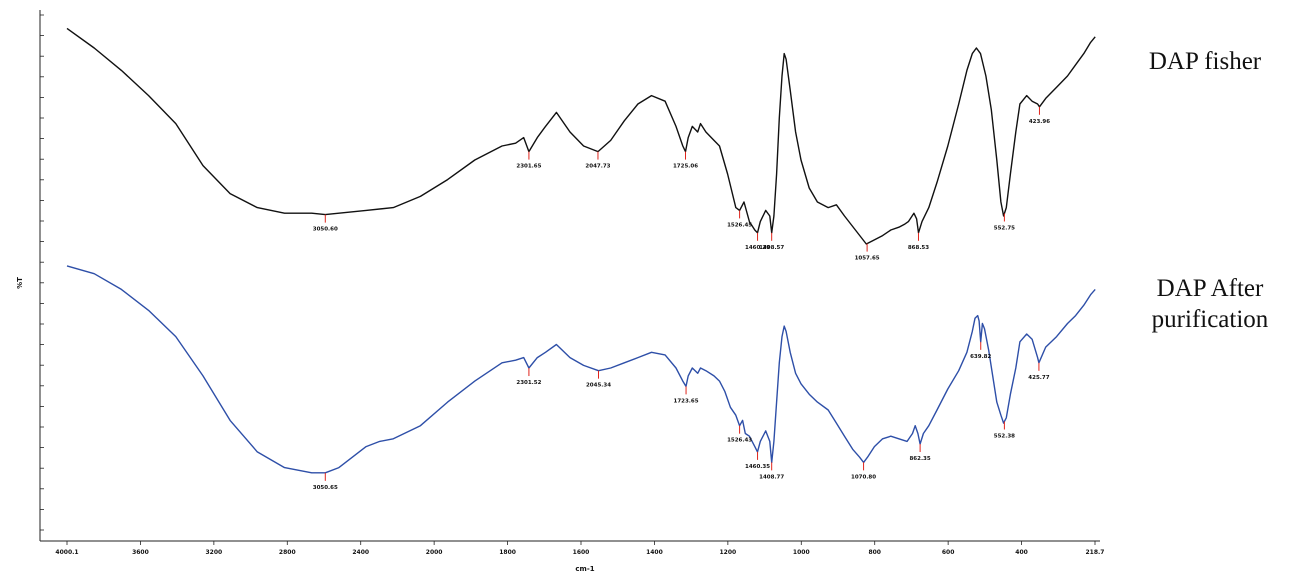 Image resolution: width=1295 pixels, height=573 pixels. I want to click on legend-label-dap-fisher: DAP fisher, so click(1205, 61).